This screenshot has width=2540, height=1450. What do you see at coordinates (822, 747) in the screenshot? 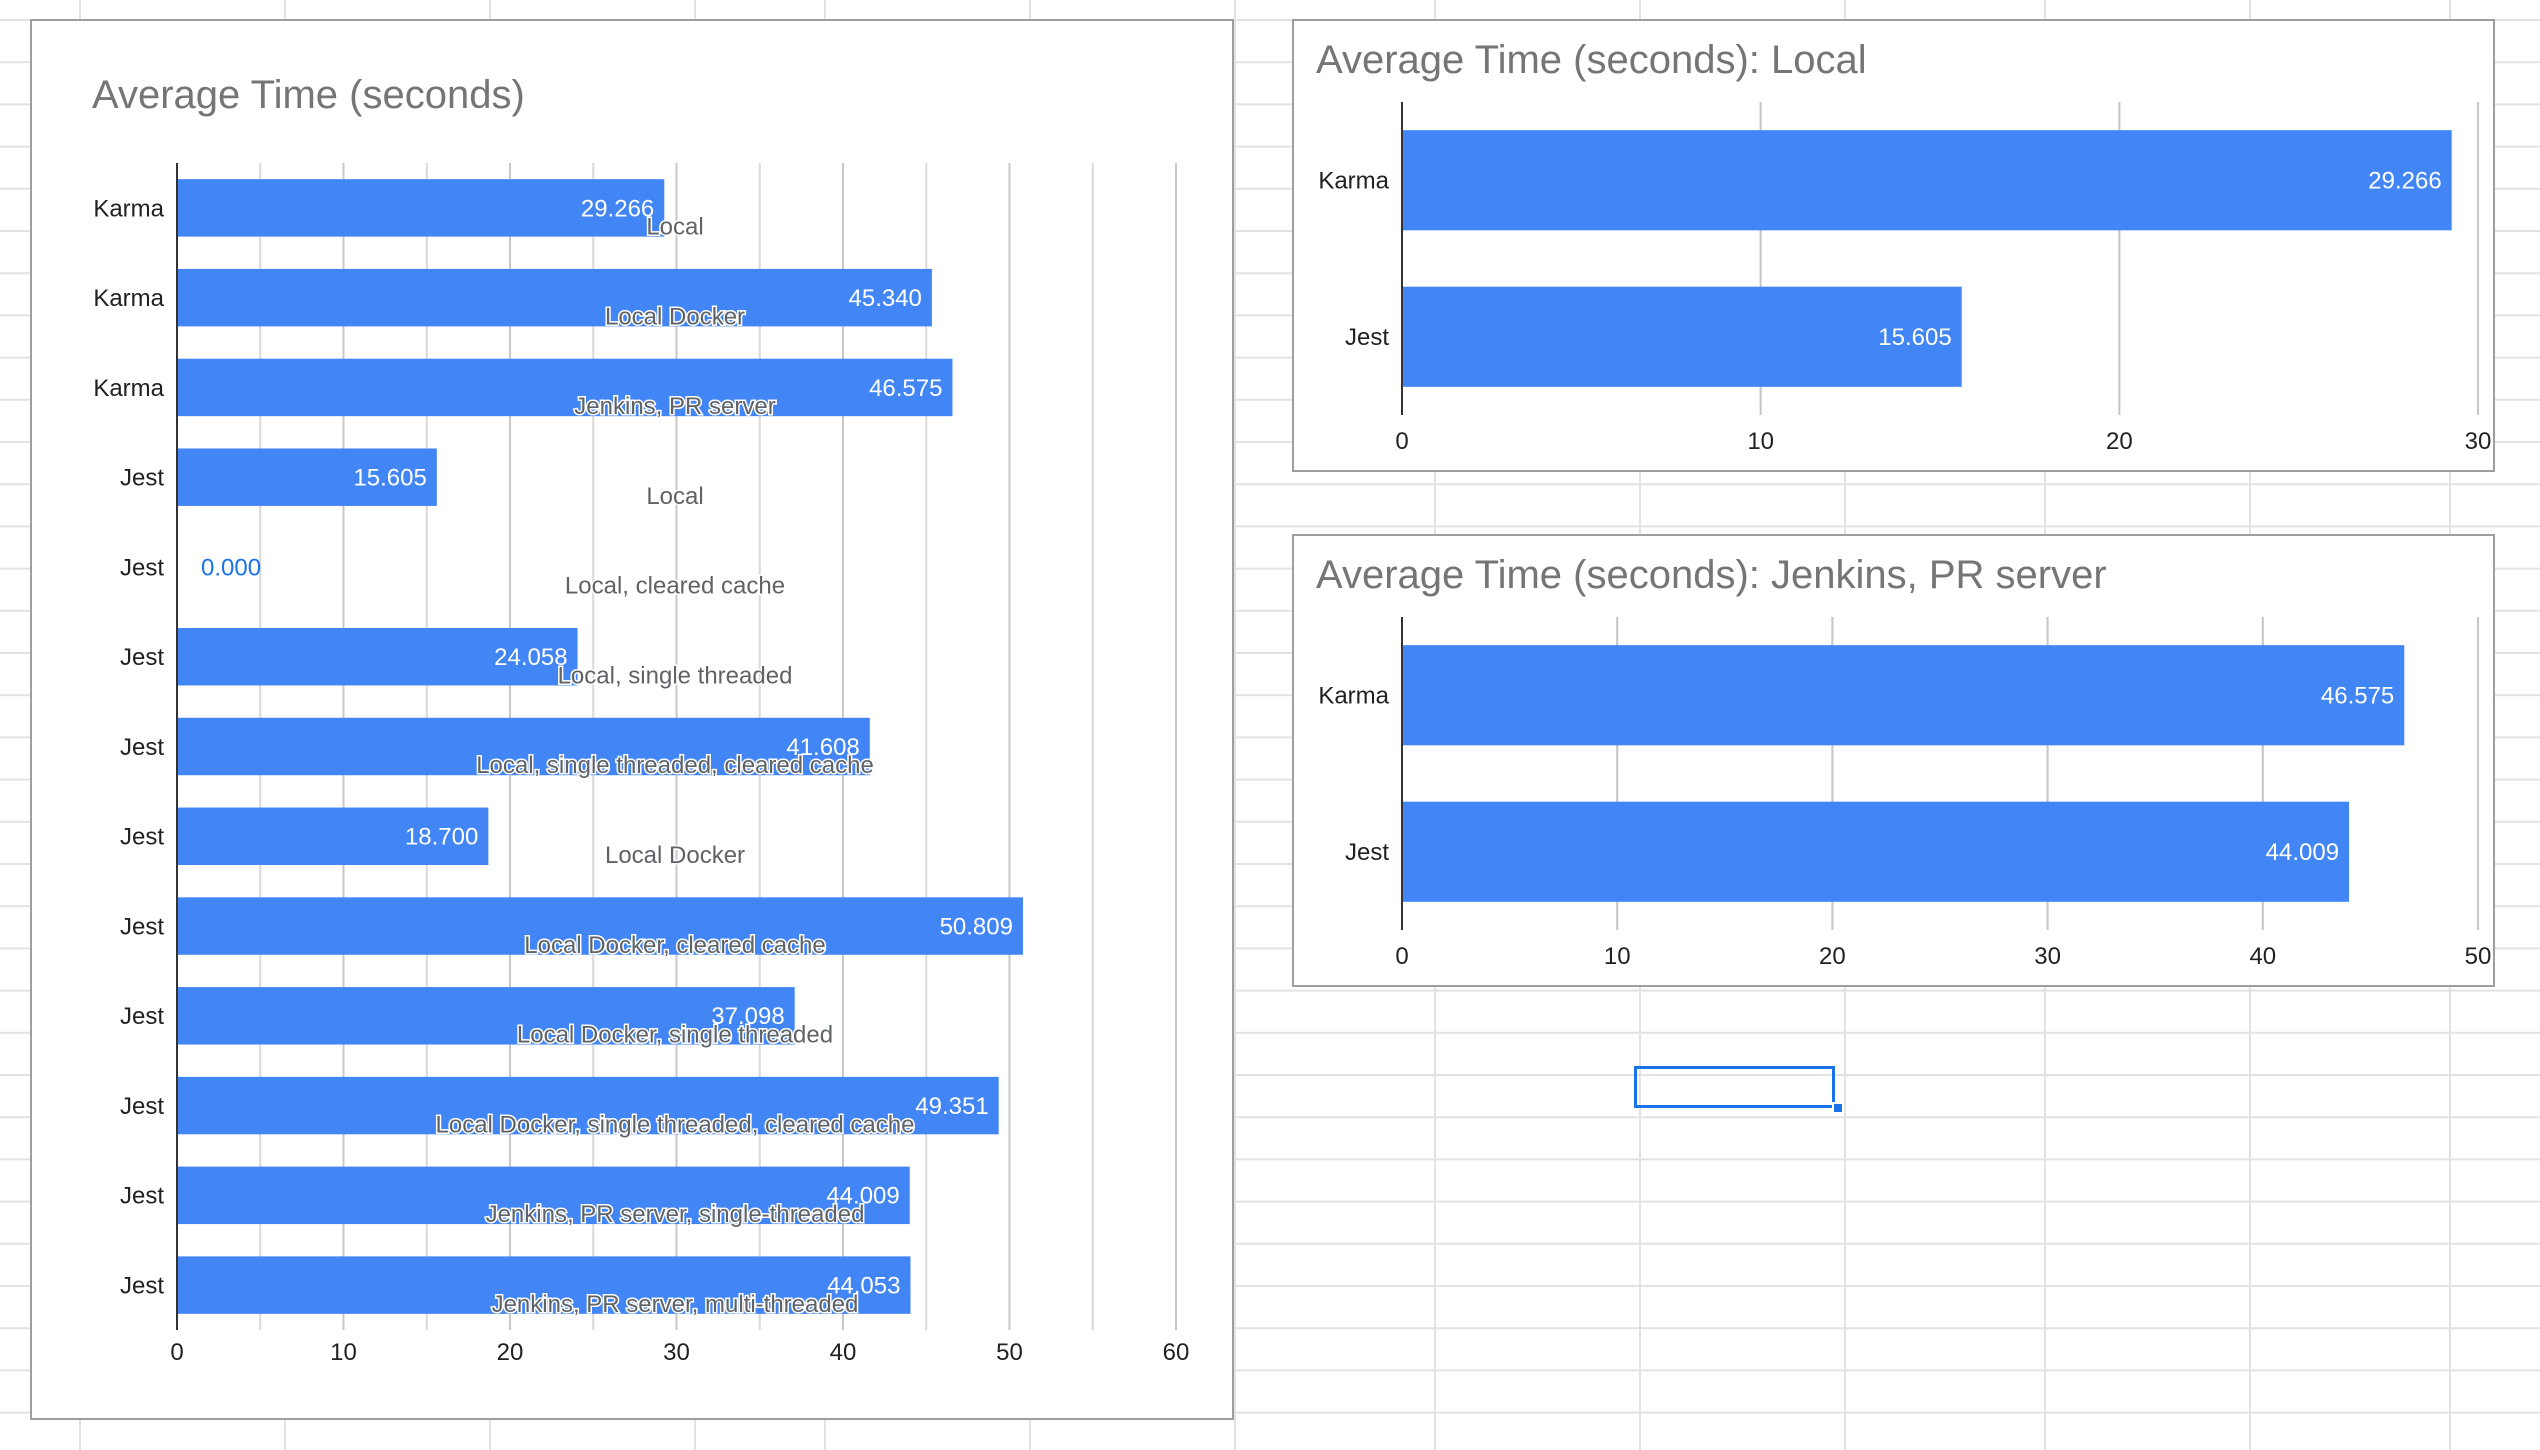
I see `bar-value-label: 41.608` at bounding box center [822, 747].